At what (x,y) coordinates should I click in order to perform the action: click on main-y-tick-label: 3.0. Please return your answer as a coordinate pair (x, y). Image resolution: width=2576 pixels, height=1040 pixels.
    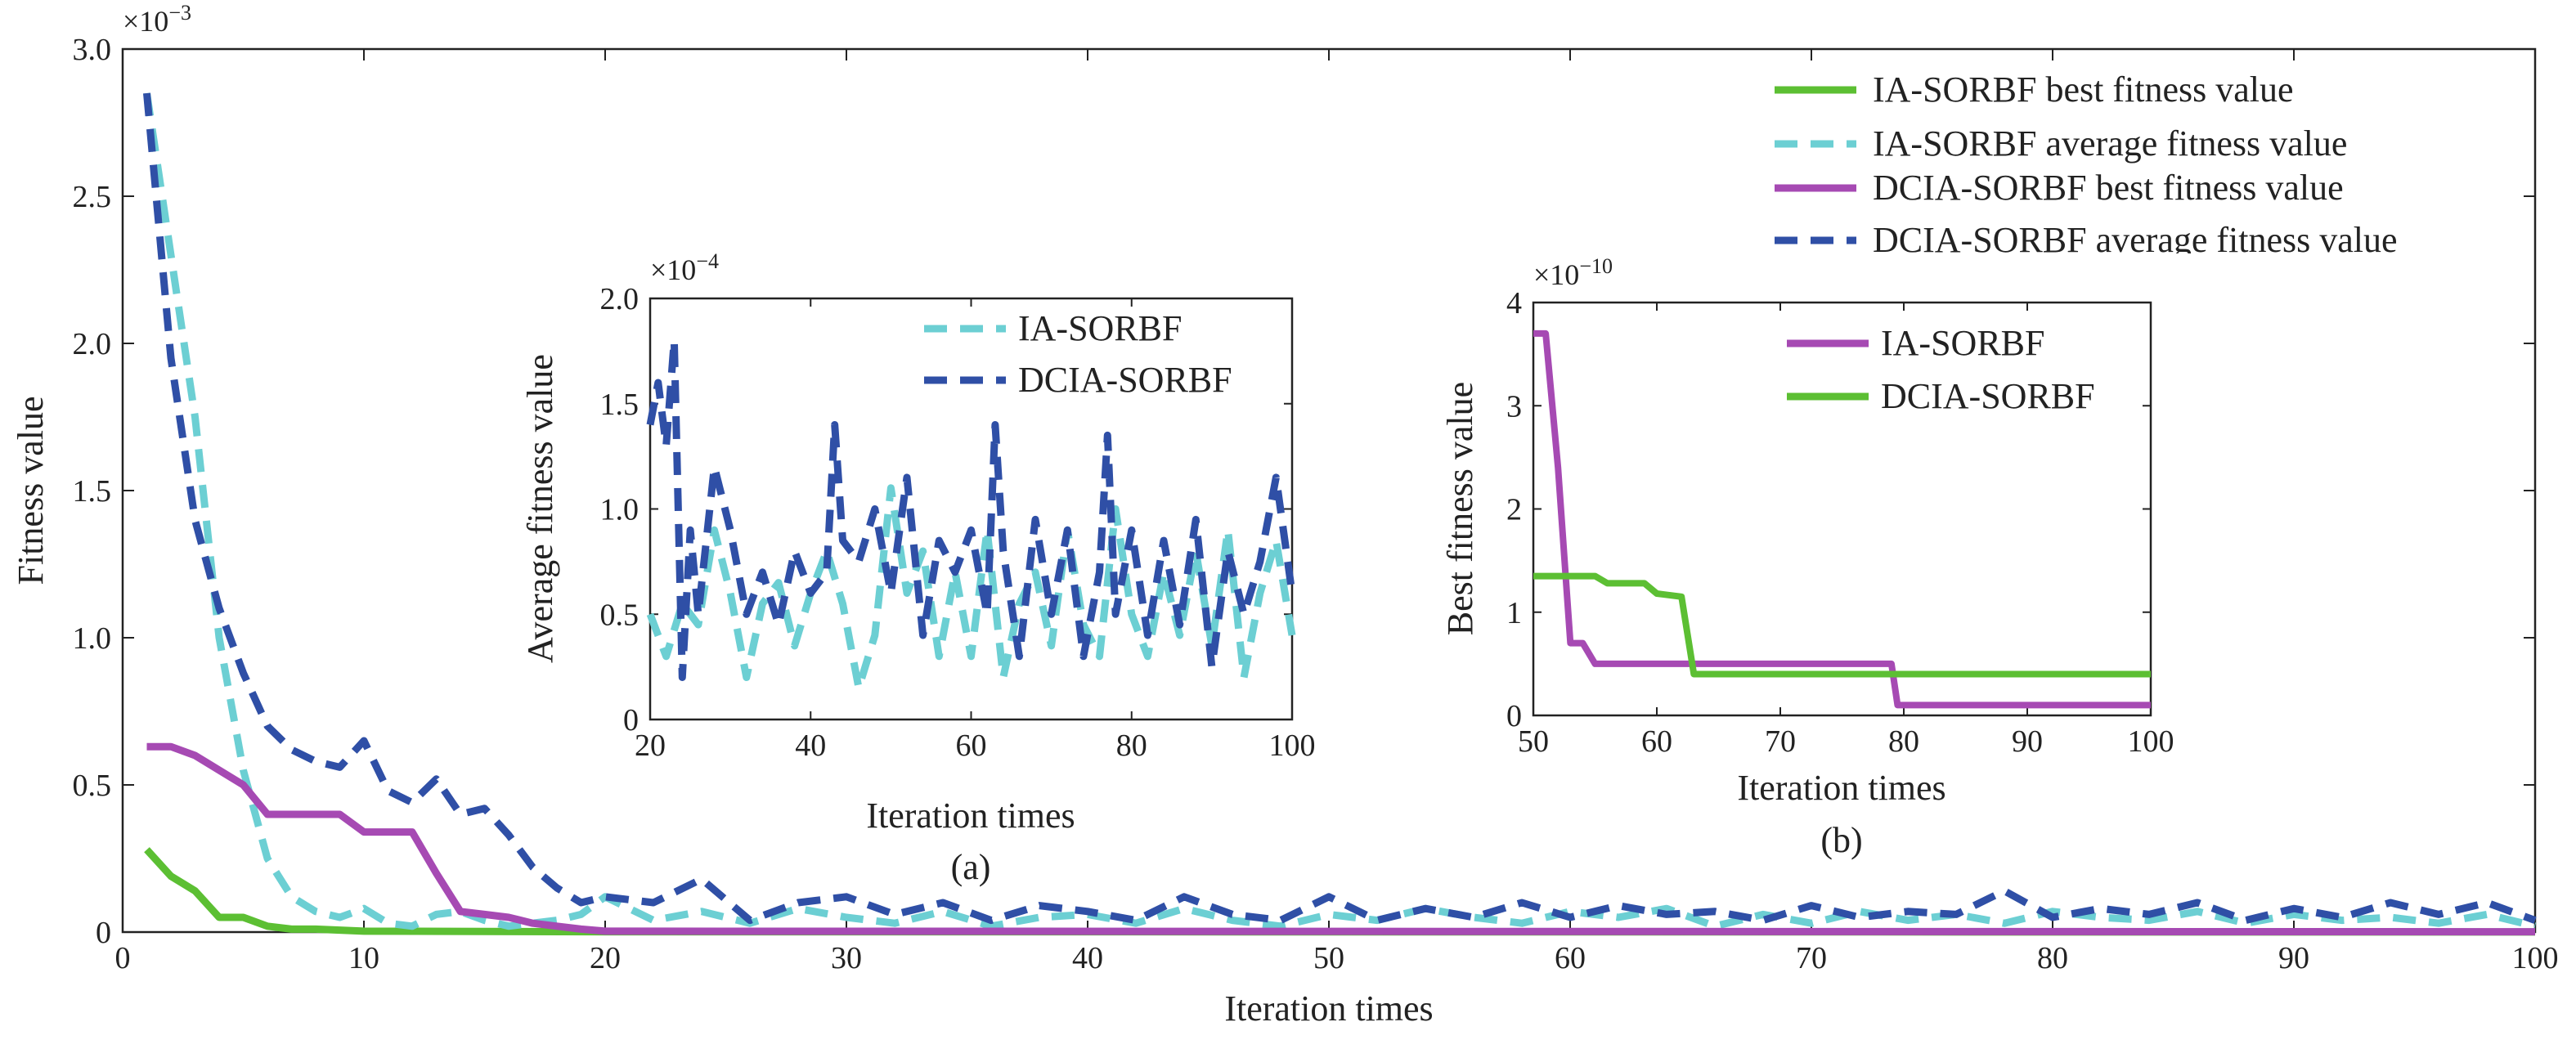
    Looking at the image, I should click on (93, 50).